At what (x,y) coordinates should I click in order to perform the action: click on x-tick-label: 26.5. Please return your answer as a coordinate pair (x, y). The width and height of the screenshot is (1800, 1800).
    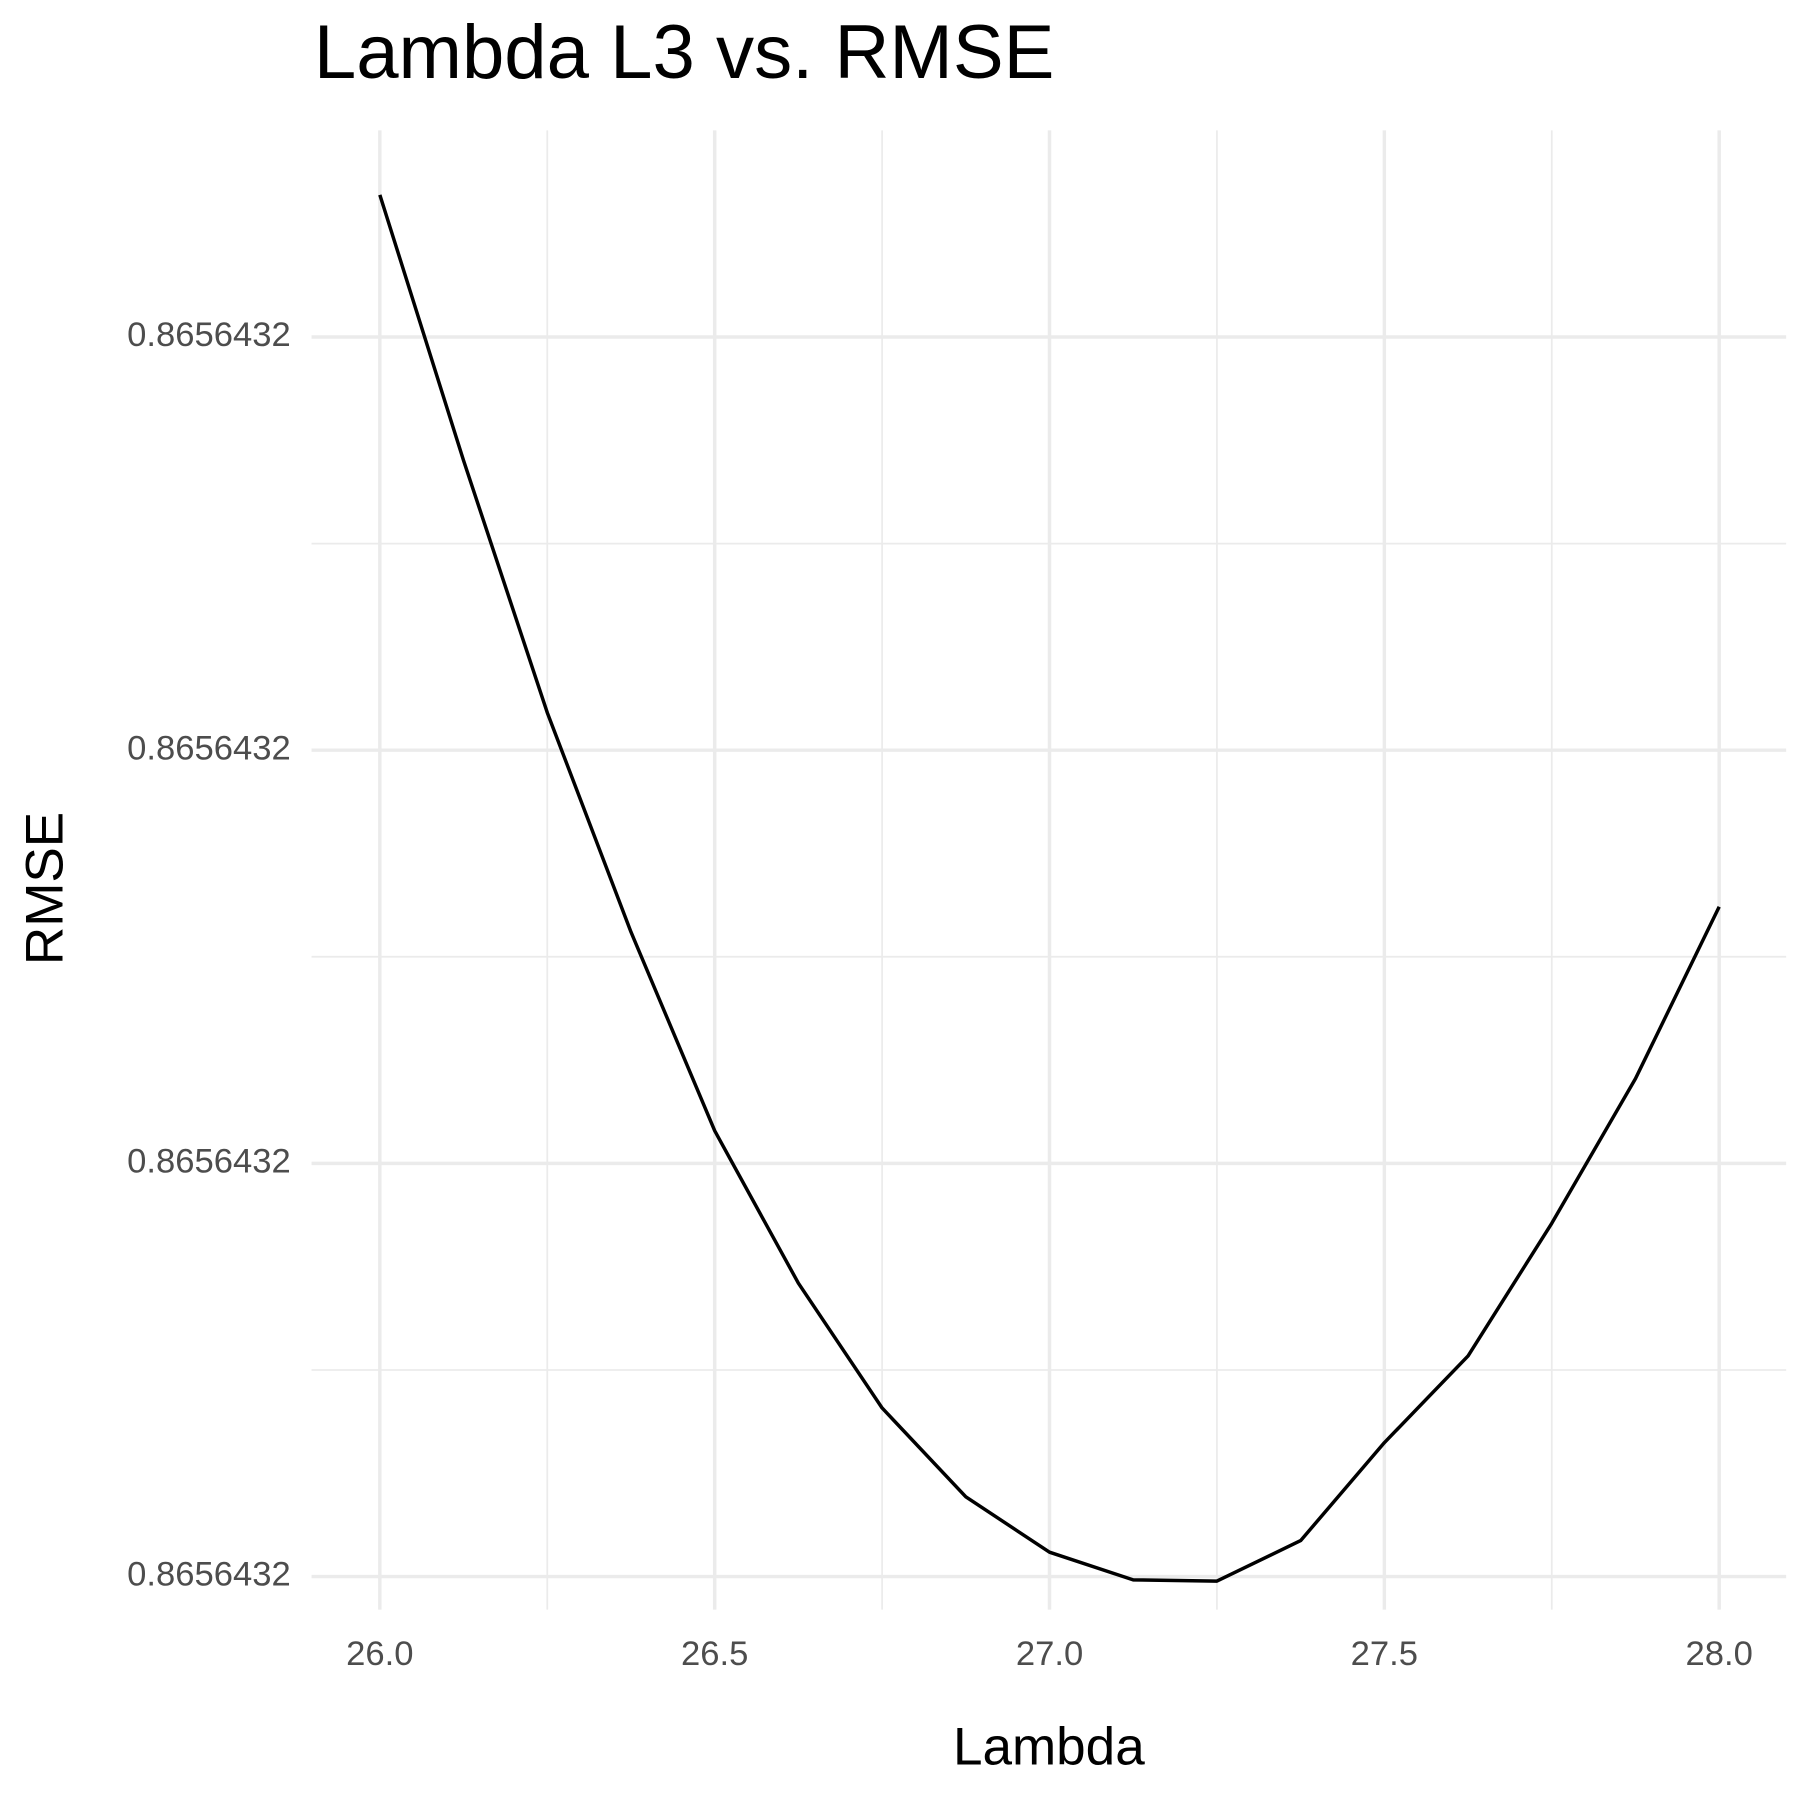
    Looking at the image, I should click on (714, 1654).